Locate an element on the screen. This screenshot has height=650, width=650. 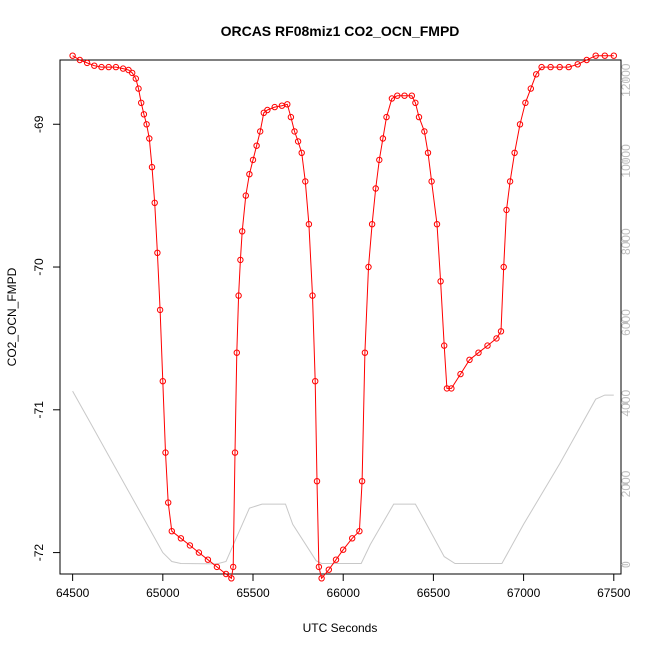
x-tick-label: 65000 is located at coordinates (163, 593).